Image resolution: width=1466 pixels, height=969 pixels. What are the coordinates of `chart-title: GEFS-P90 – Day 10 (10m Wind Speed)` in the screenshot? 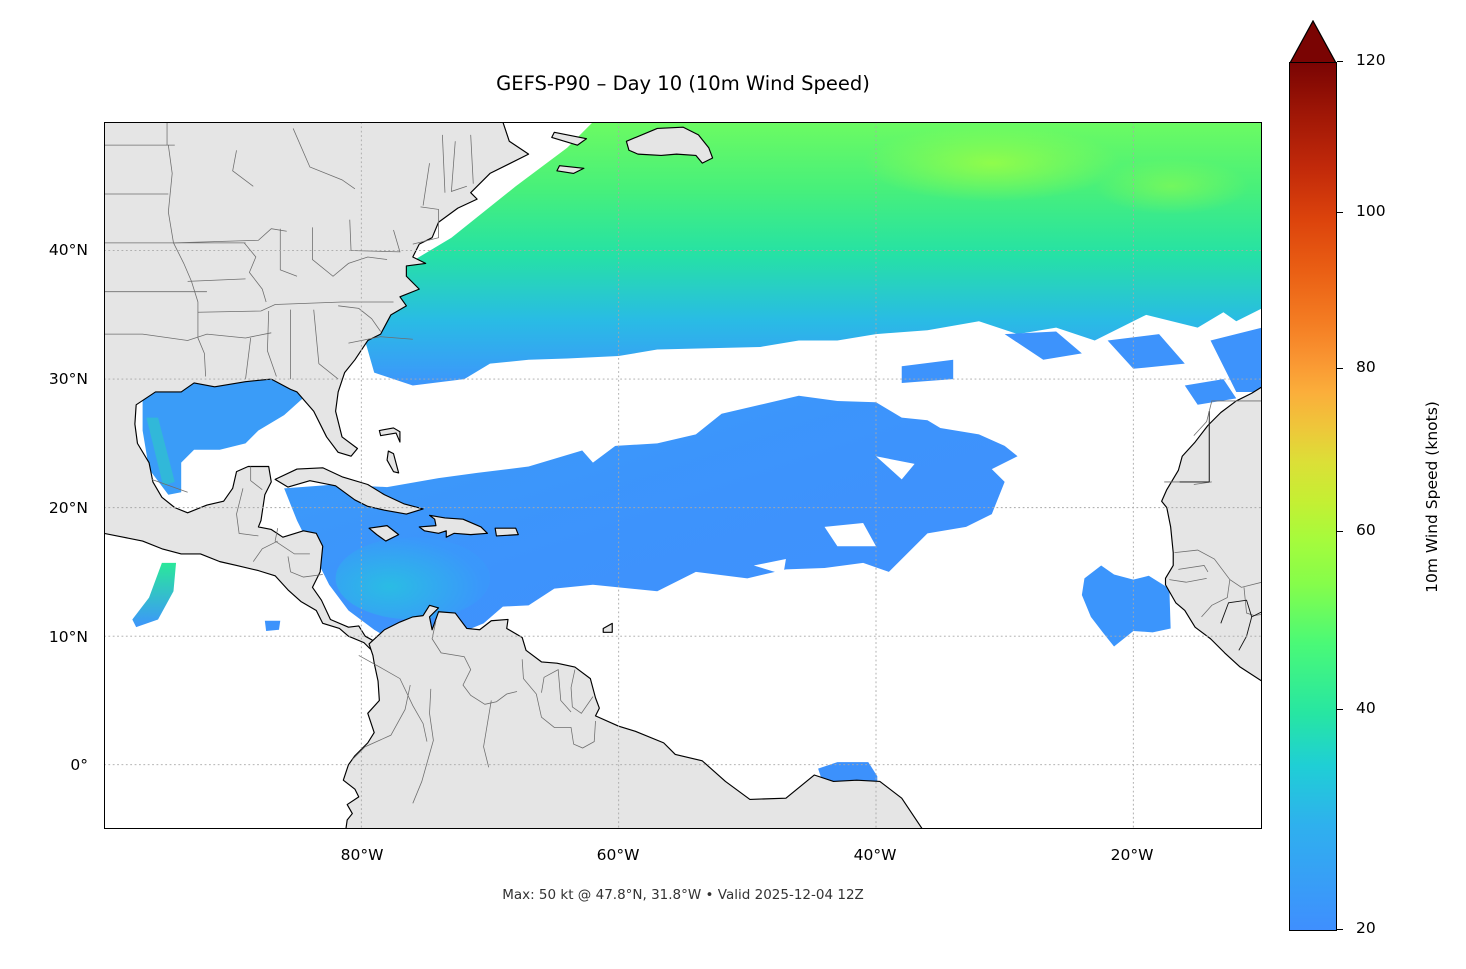 It's located at (683, 83).